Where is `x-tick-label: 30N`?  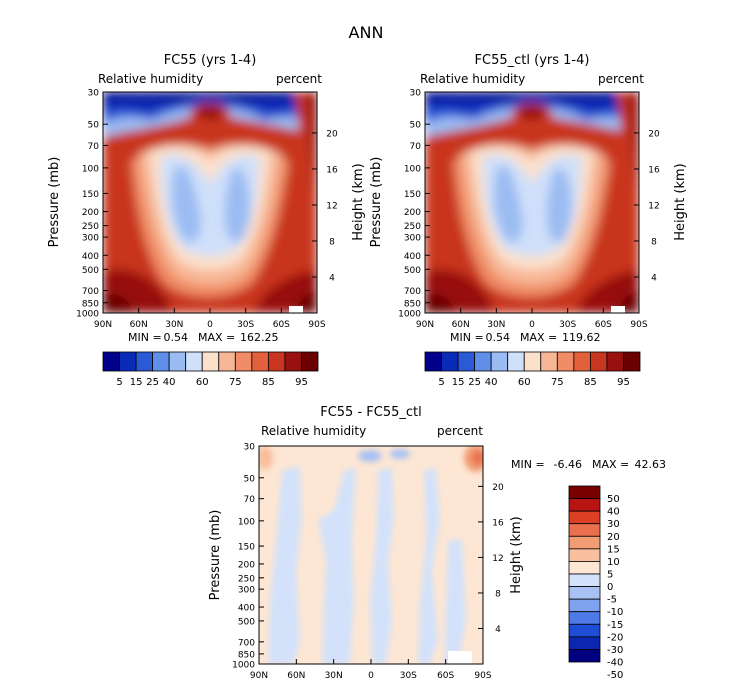
x-tick-label: 30N is located at coordinates (496, 325).